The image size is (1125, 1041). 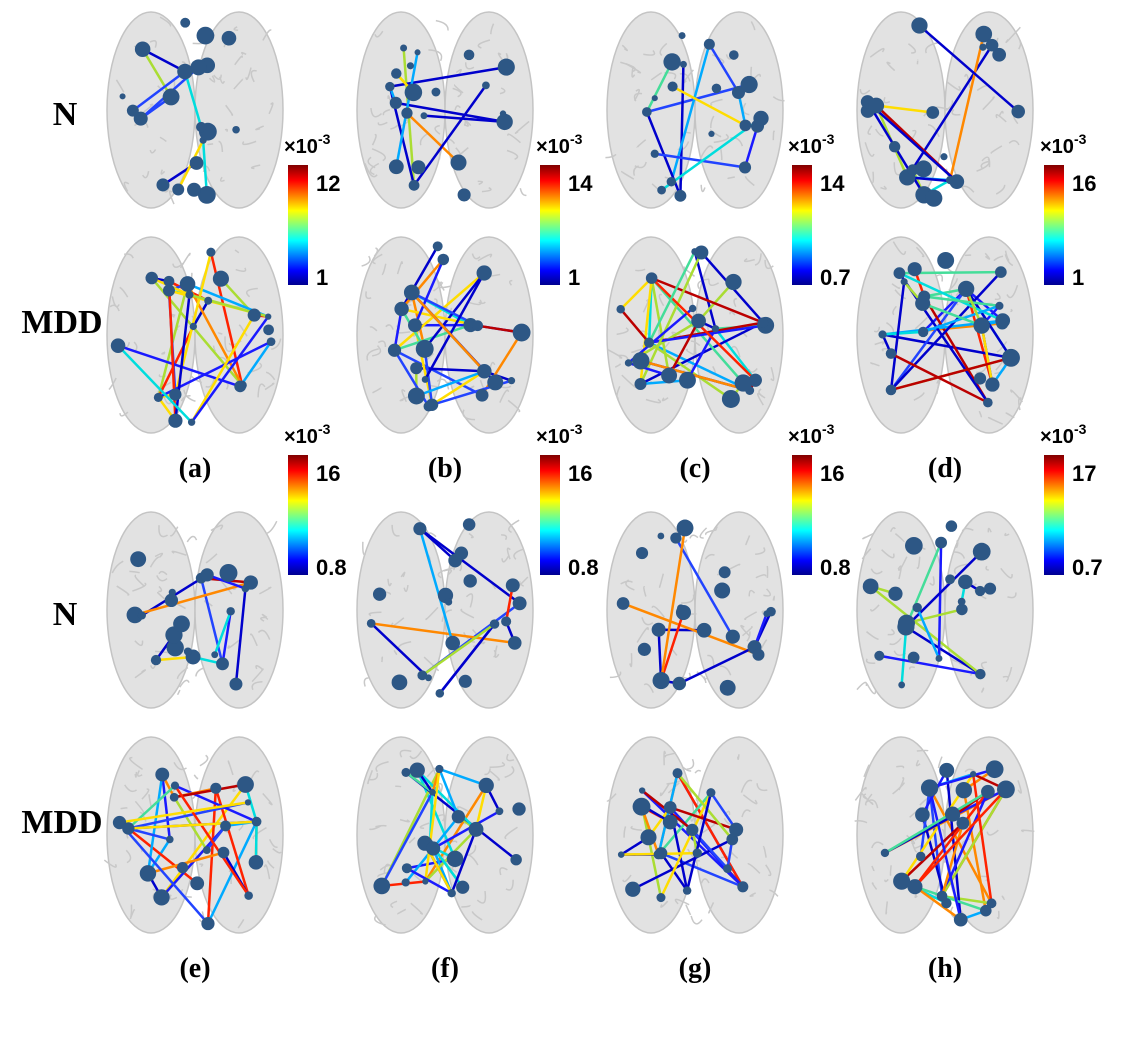 What do you see at coordinates (298, 225) in the screenshot?
I see `colorbar` at bounding box center [298, 225].